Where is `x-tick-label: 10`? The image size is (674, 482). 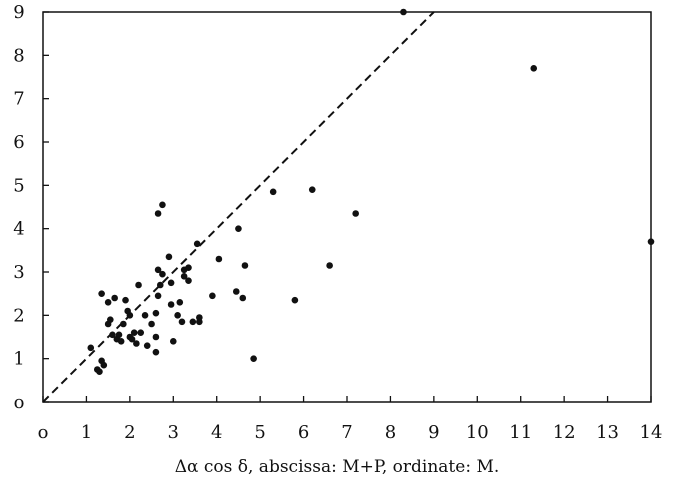
x-tick-label: 10 is located at coordinates (477, 432).